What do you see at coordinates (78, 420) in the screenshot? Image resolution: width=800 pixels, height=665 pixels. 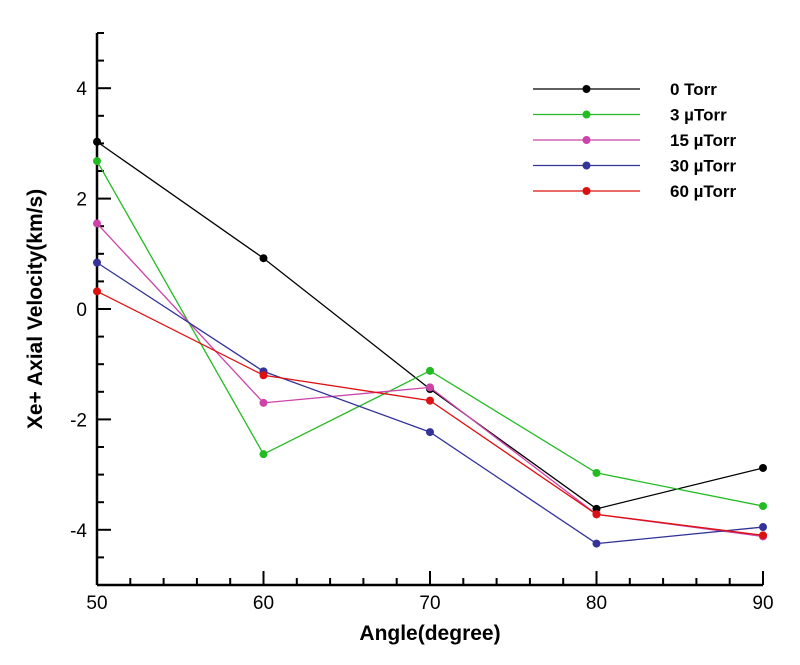 I see `y-tick-label: -2` at bounding box center [78, 420].